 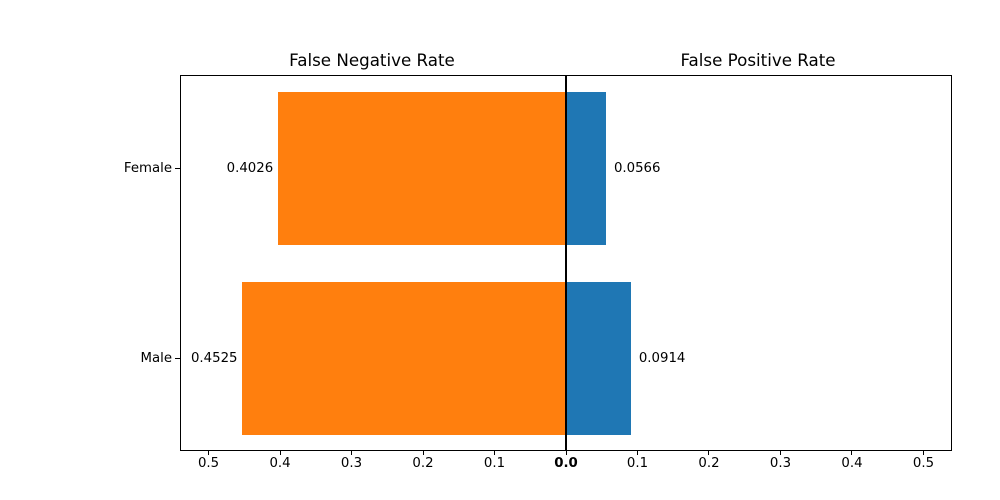 What do you see at coordinates (422, 168) in the screenshot?
I see `bar-fnr-female` at bounding box center [422, 168].